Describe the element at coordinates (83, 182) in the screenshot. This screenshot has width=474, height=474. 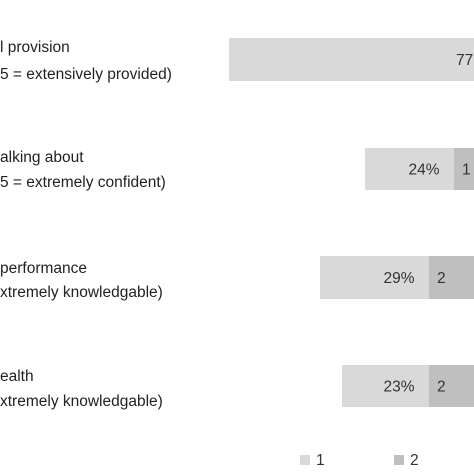
I see `category-label-2-line-2: 5 = extremely confident)` at that location.